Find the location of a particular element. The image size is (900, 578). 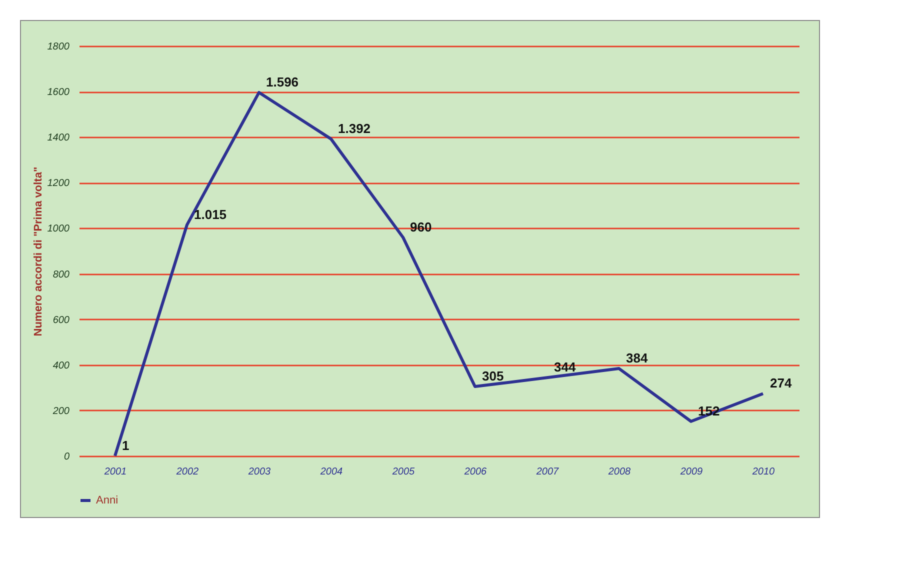

x-tick-label: 2004 is located at coordinates (331, 472).